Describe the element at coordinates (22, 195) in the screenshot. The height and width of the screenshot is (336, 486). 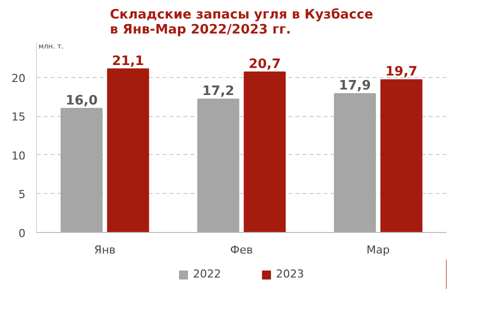
I see `y-tick-label: 5` at that location.